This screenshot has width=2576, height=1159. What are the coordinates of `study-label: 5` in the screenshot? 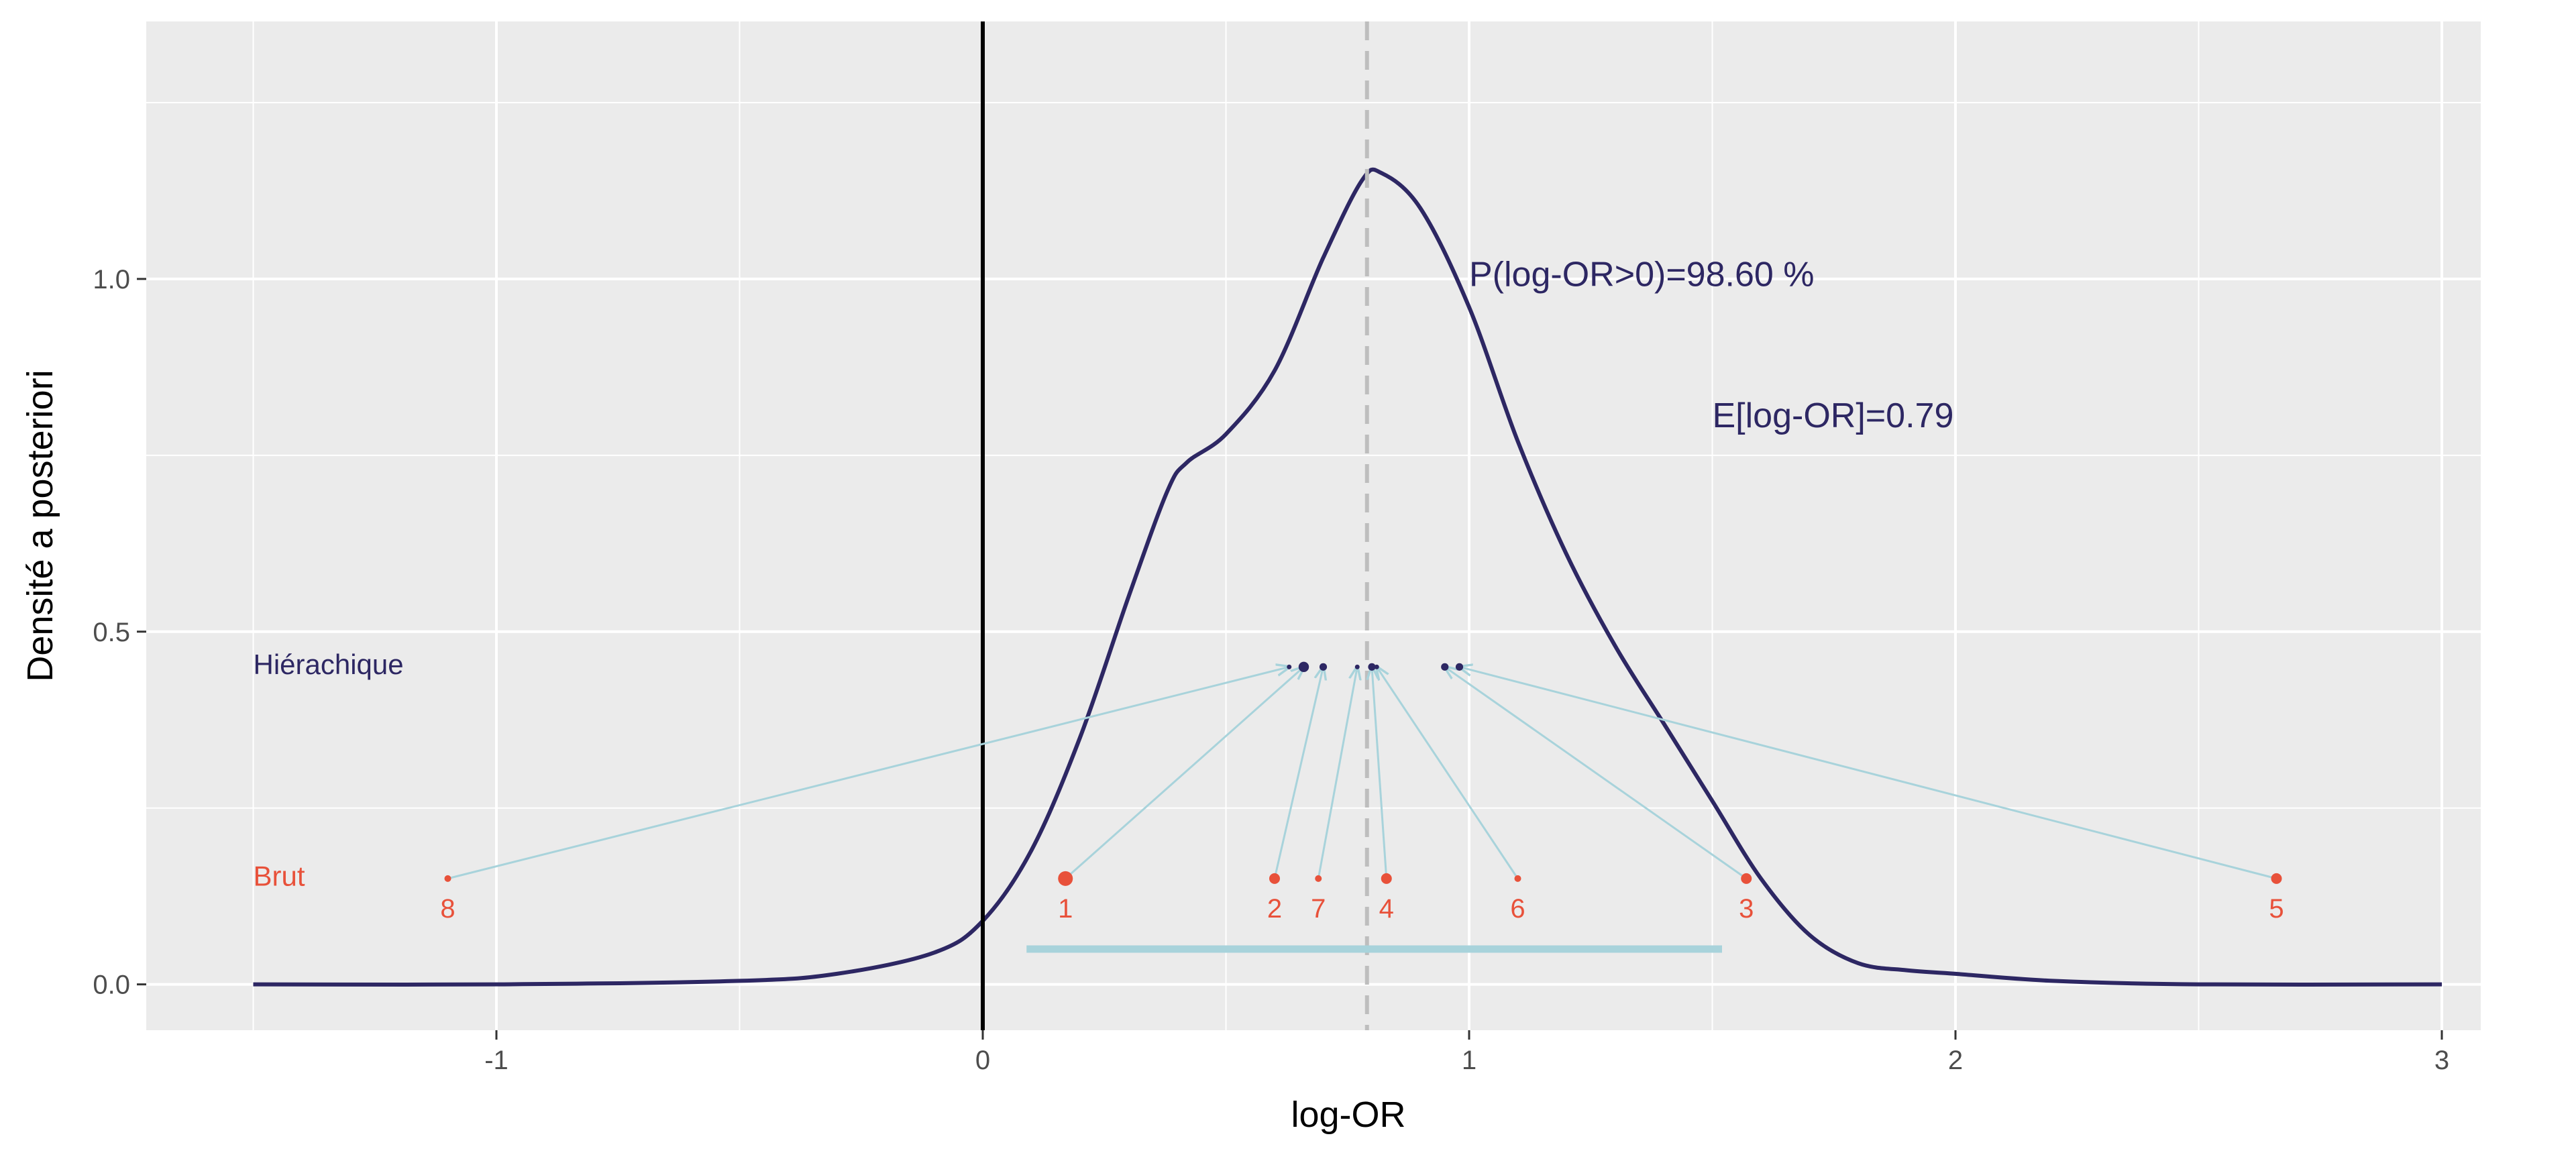 It's located at (2276, 909).